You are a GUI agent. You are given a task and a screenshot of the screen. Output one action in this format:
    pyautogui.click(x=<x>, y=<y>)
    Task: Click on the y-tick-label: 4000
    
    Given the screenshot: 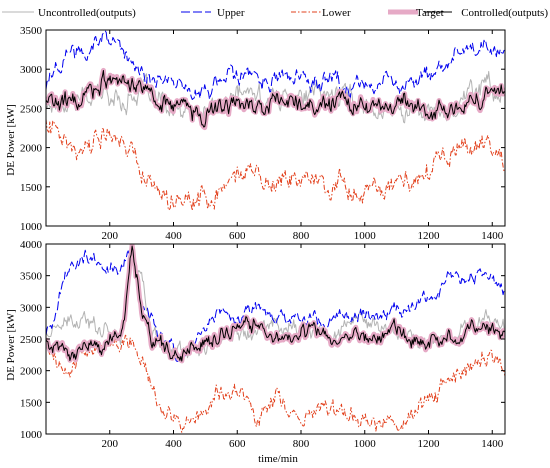 What is the action you would take?
    pyautogui.click(x=31, y=245)
    